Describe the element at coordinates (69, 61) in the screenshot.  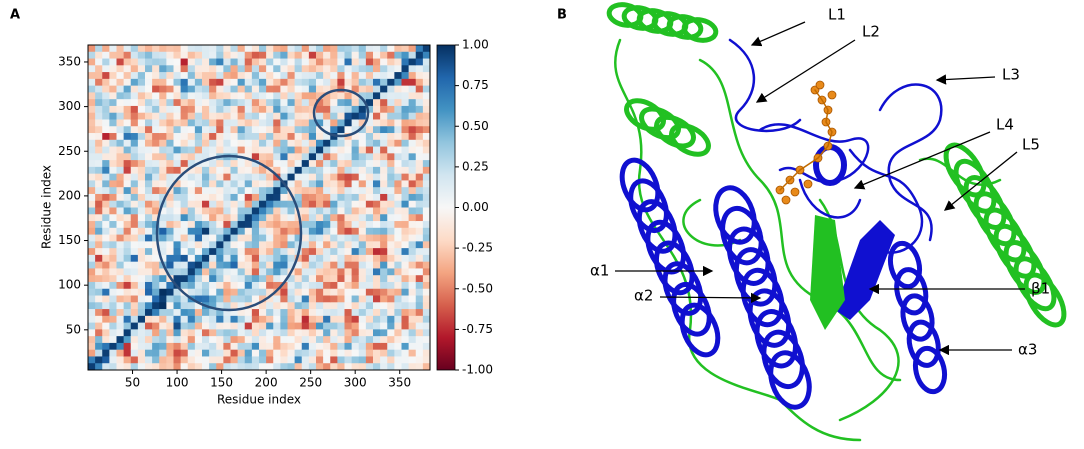
I see `y-tick-label: 350` at that location.